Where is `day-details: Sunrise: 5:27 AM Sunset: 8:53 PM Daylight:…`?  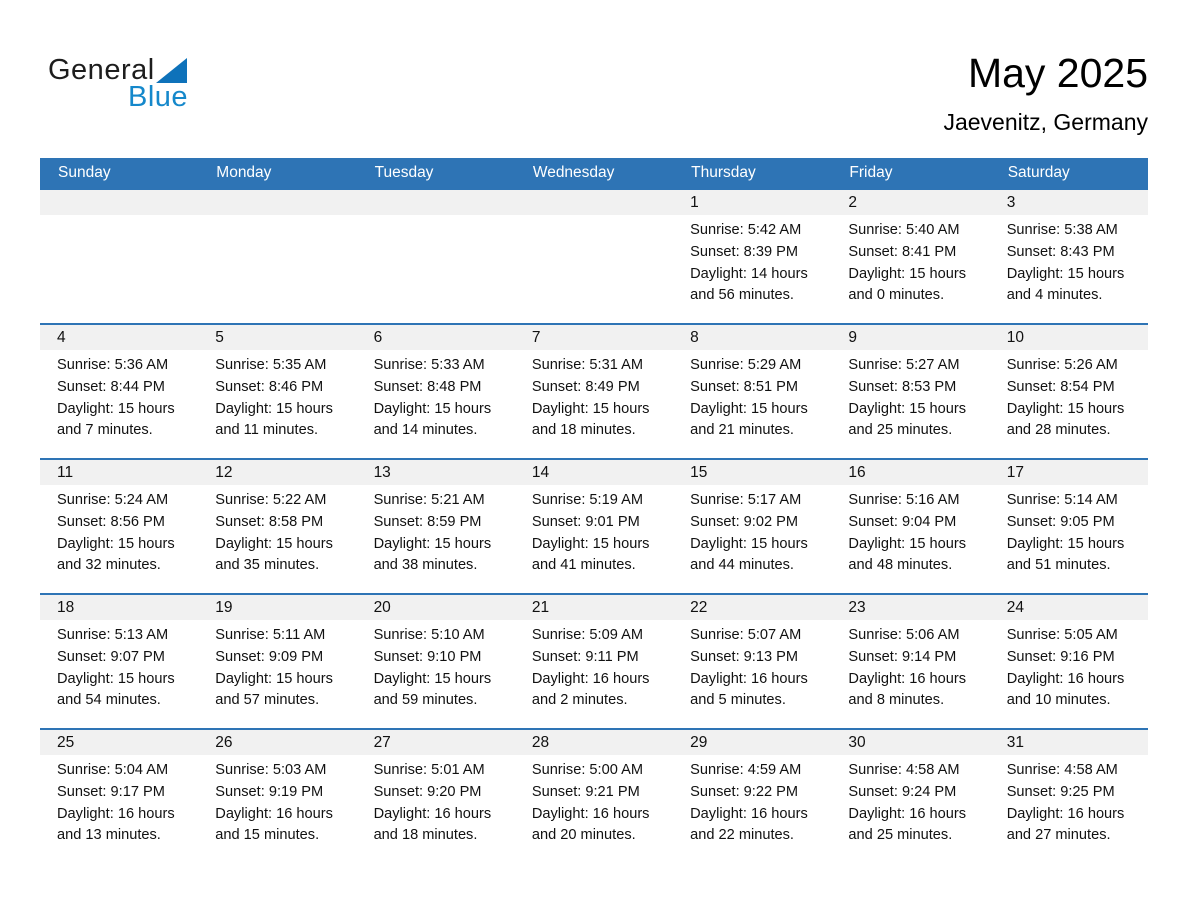
day-details: Sunrise: 5:27 AM Sunset: 8:53 PM Daylight:… is located at coordinates (910, 396).